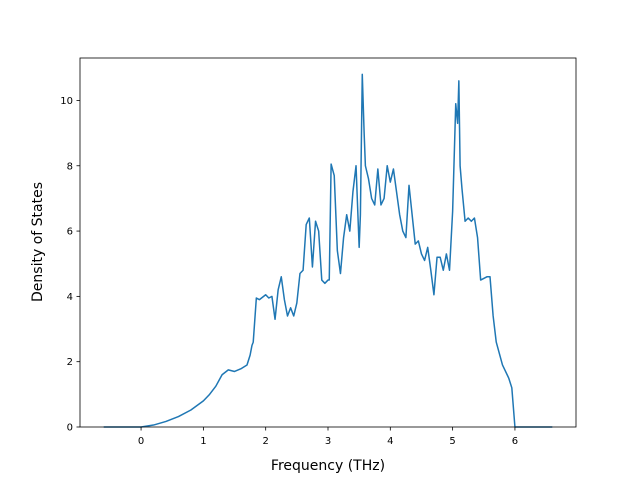 This screenshot has width=640, height=480. What do you see at coordinates (66, 101) in the screenshot?
I see `y-tick-label: 10` at bounding box center [66, 101].